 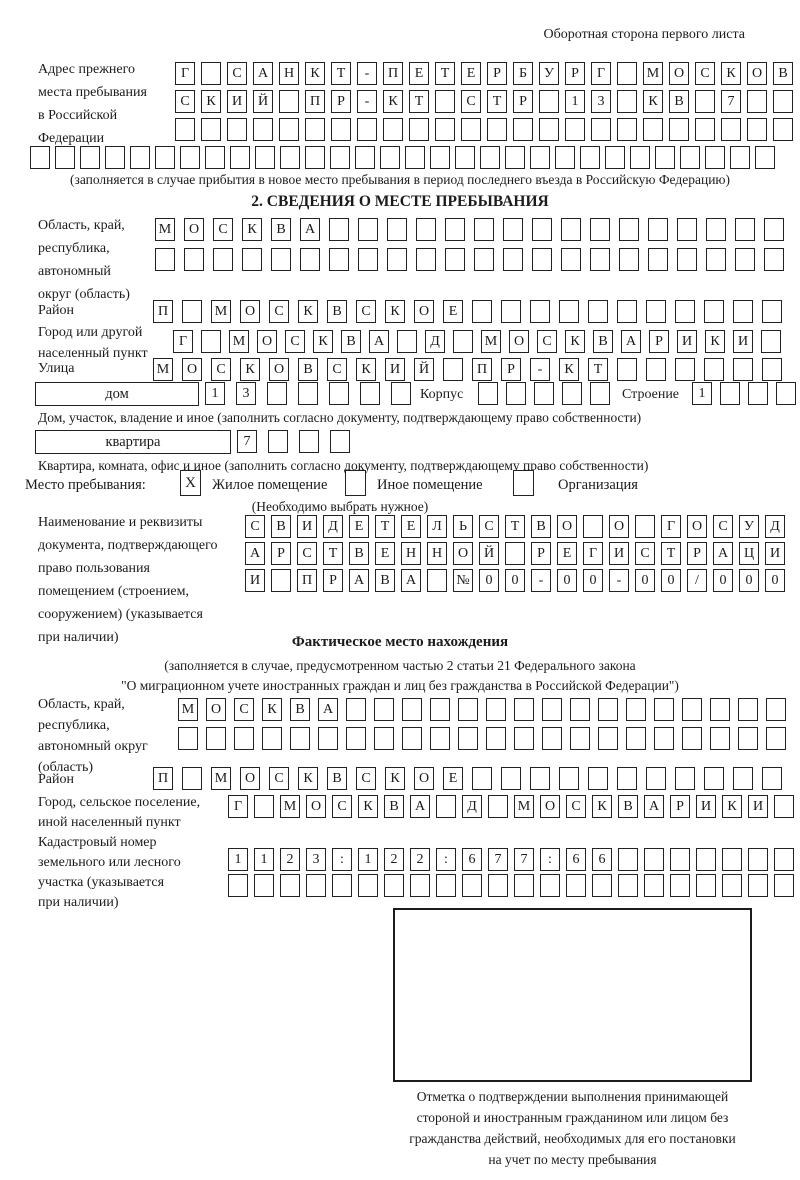 What do you see at coordinates (524, 806) in the screenshot?
I see `char-cell: М` at bounding box center [524, 806].